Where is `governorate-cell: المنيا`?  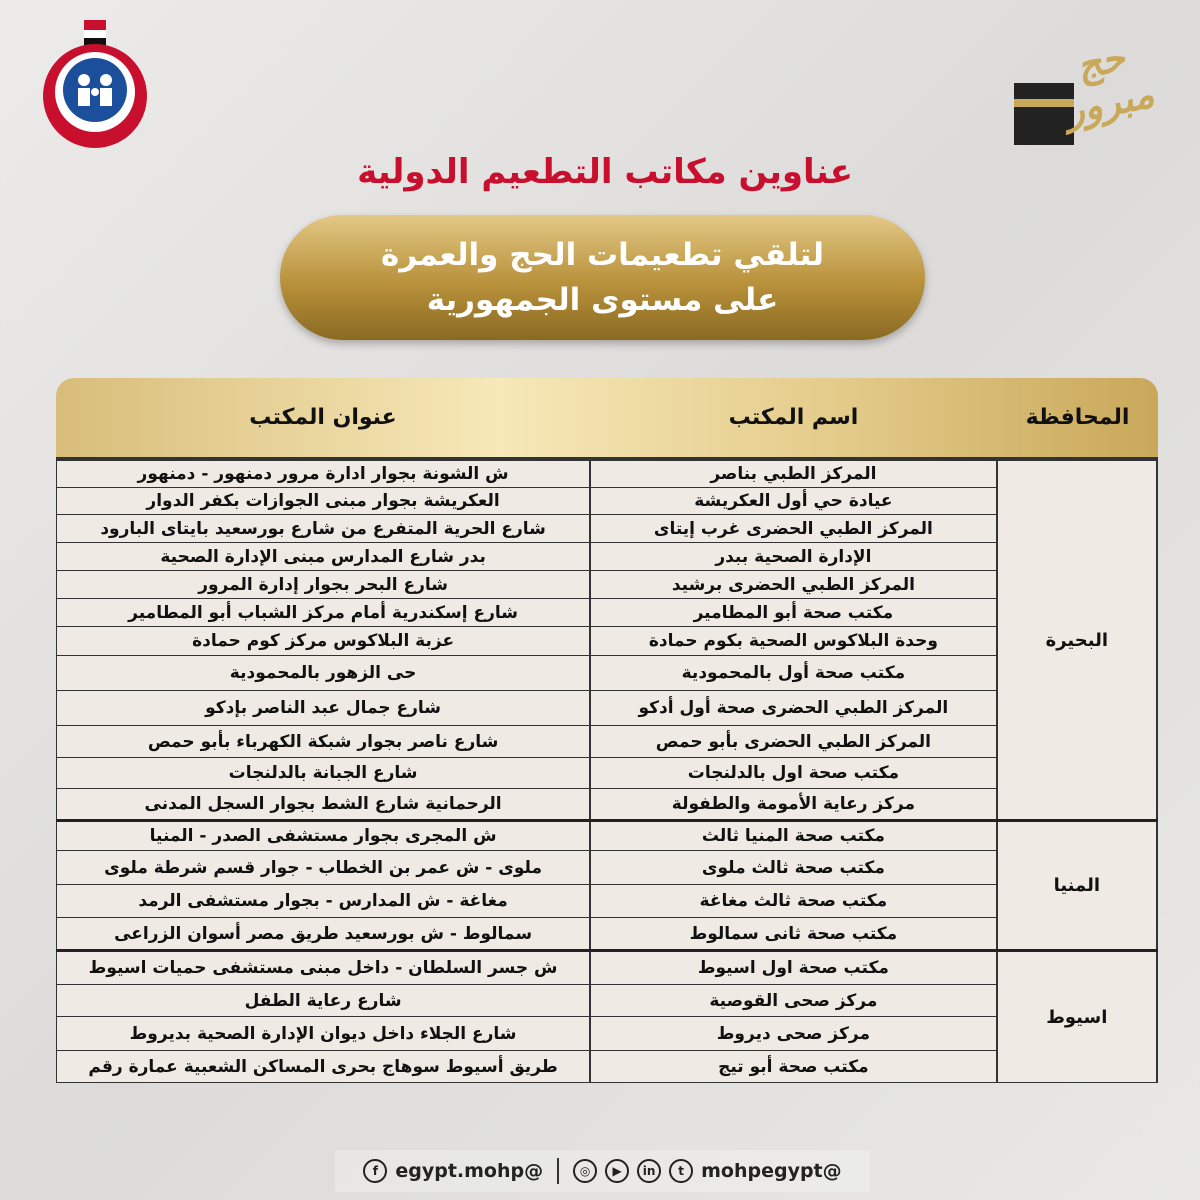
governorate-cell: المنيا is located at coordinates (1077, 885).